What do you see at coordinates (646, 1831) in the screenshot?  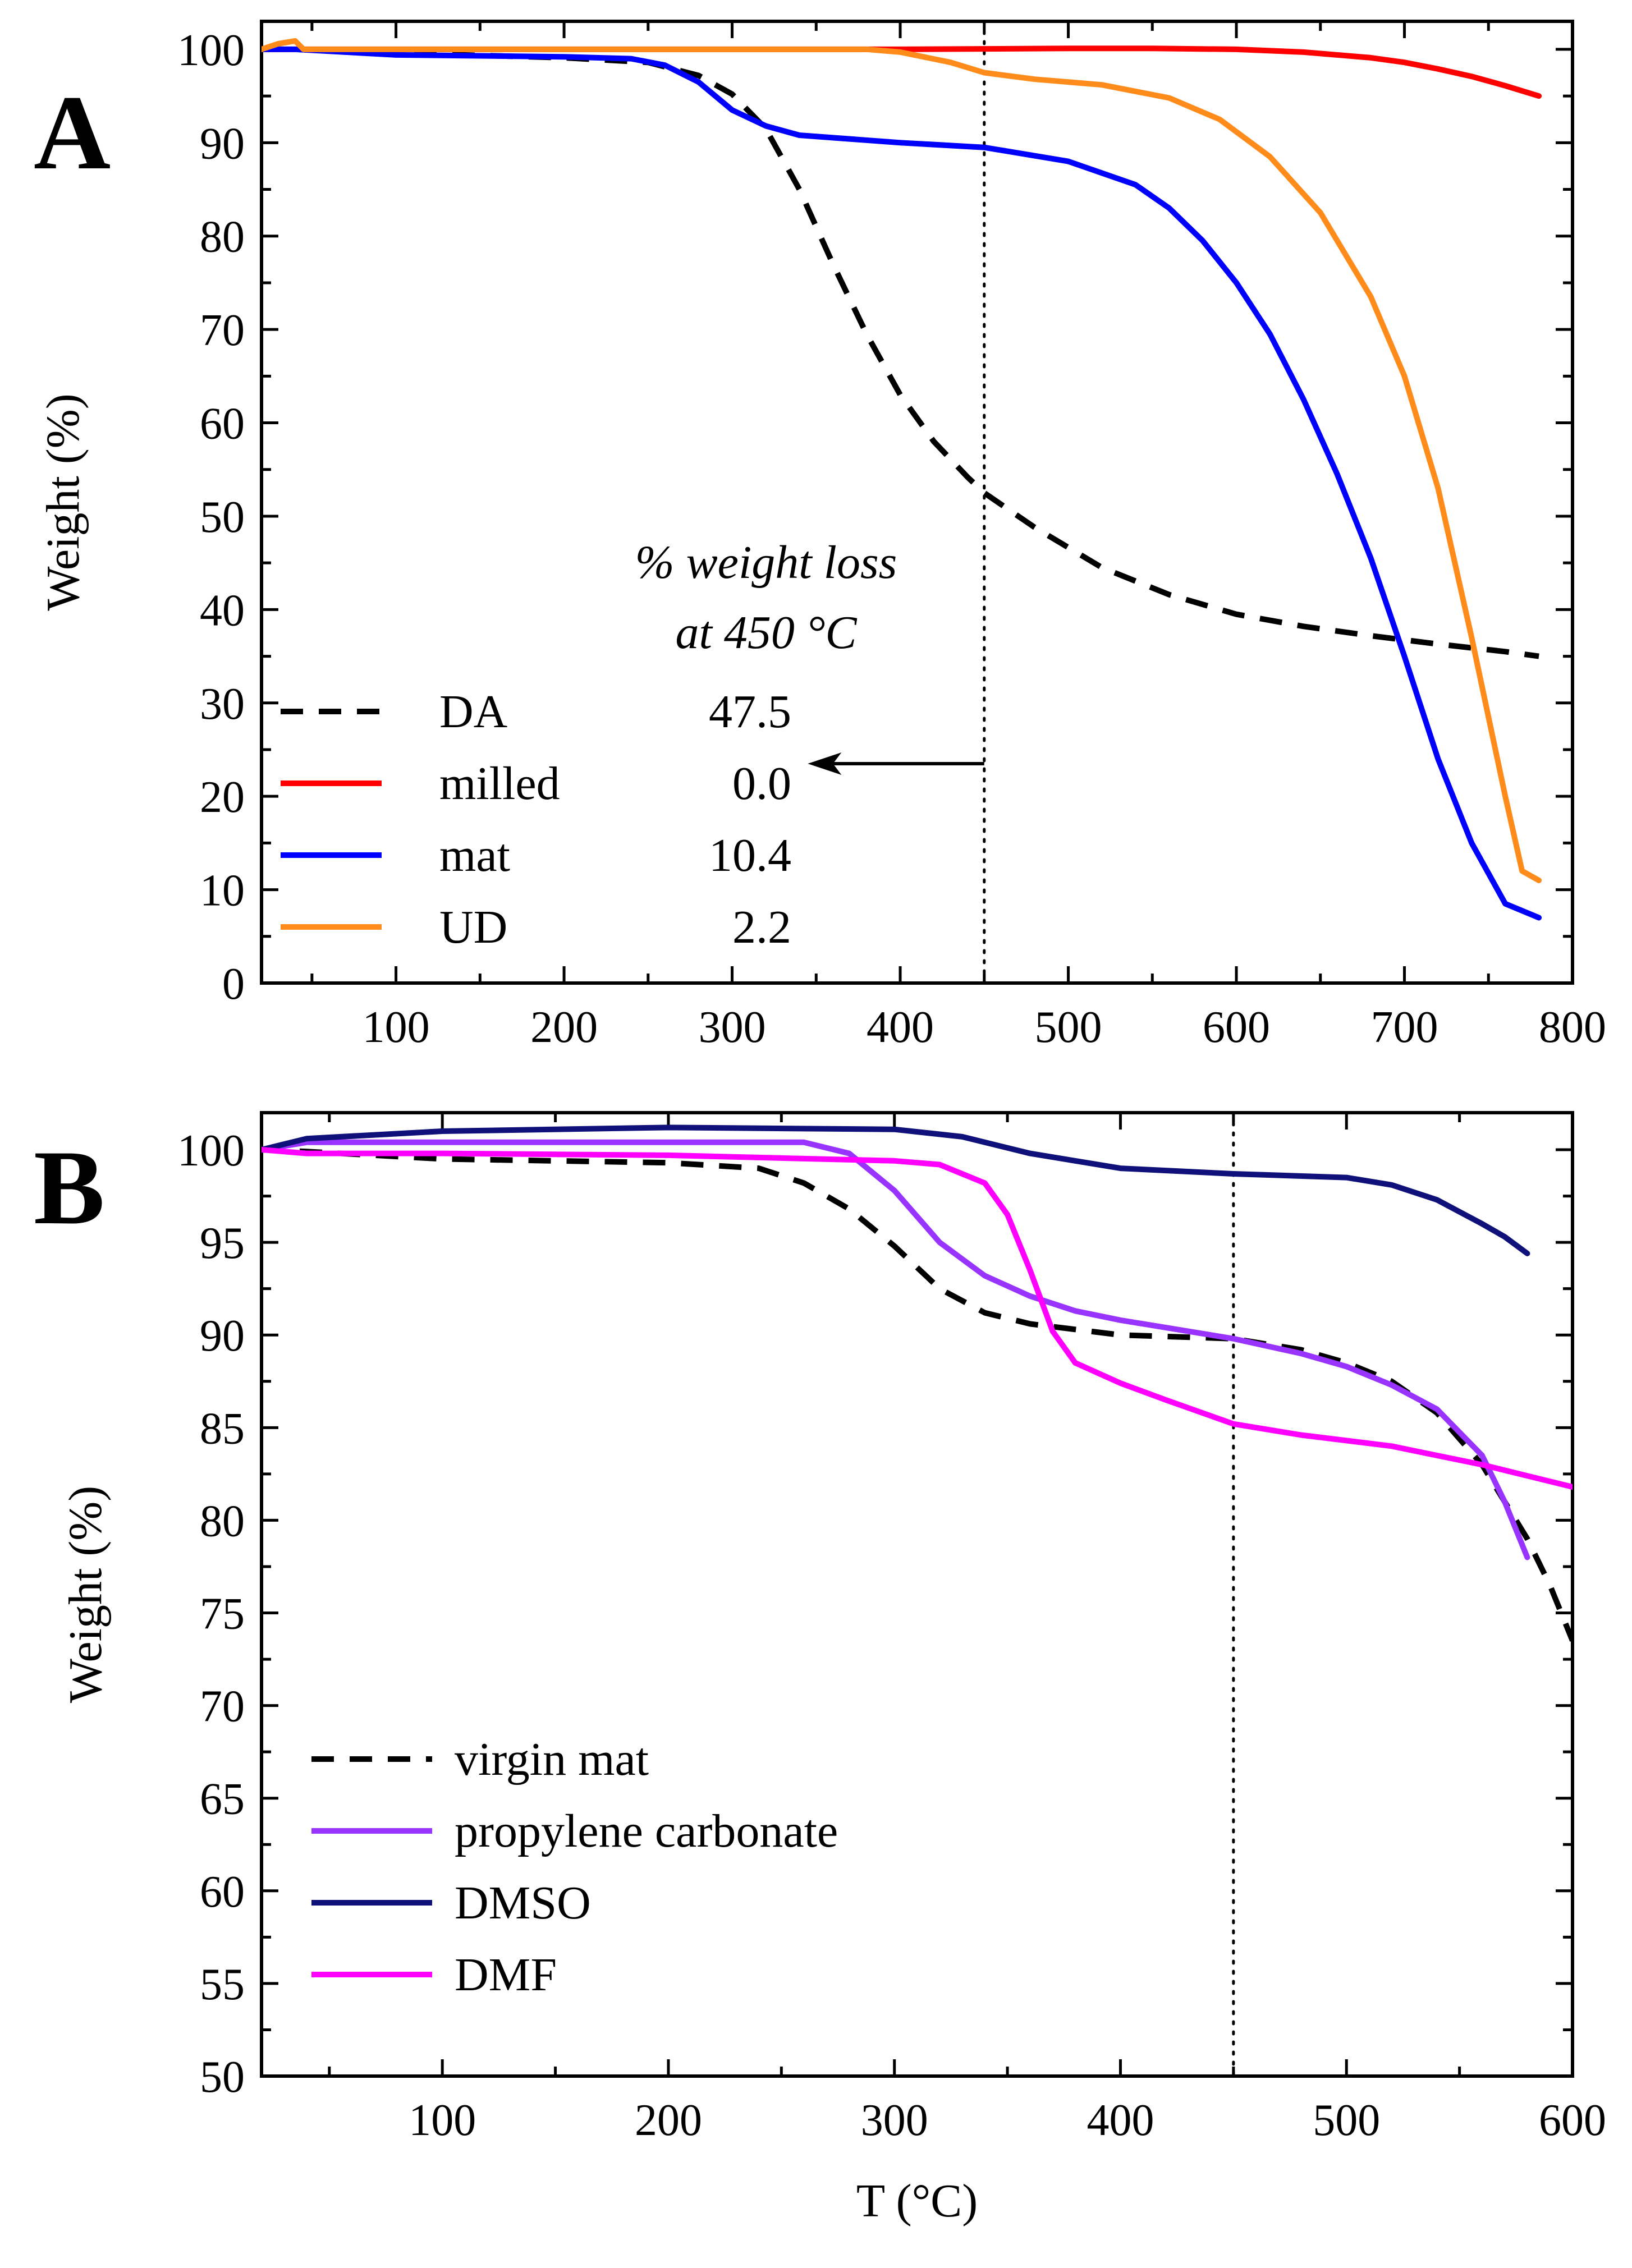 I see `panel-b-legend-label-propylene-carbonate: propylene carbonate` at bounding box center [646, 1831].